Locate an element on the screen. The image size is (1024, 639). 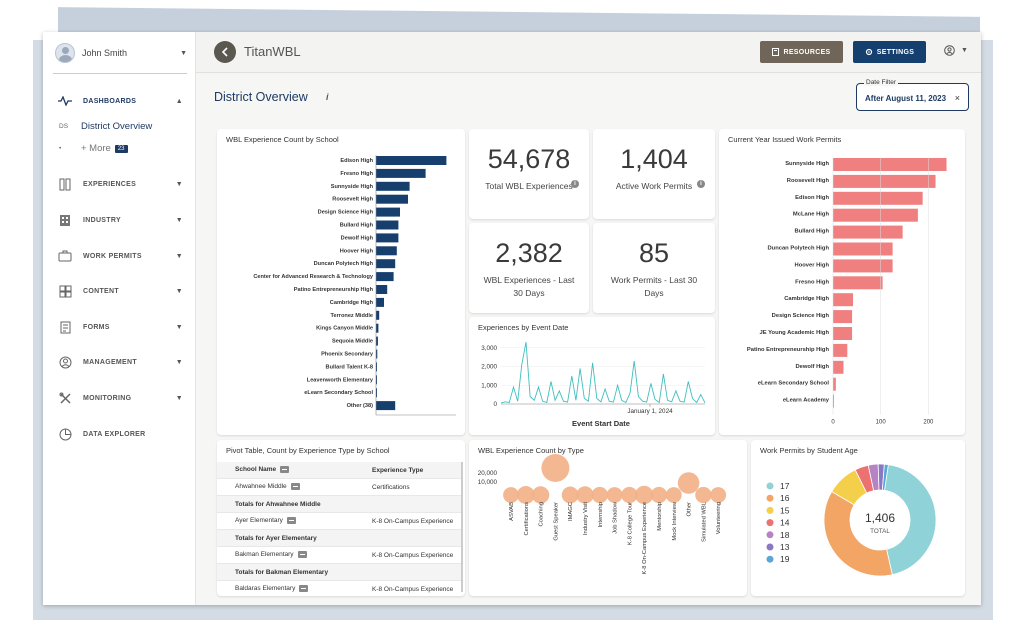
sidebar-item-more: • + More 23 is located at coordinates (93, 148).